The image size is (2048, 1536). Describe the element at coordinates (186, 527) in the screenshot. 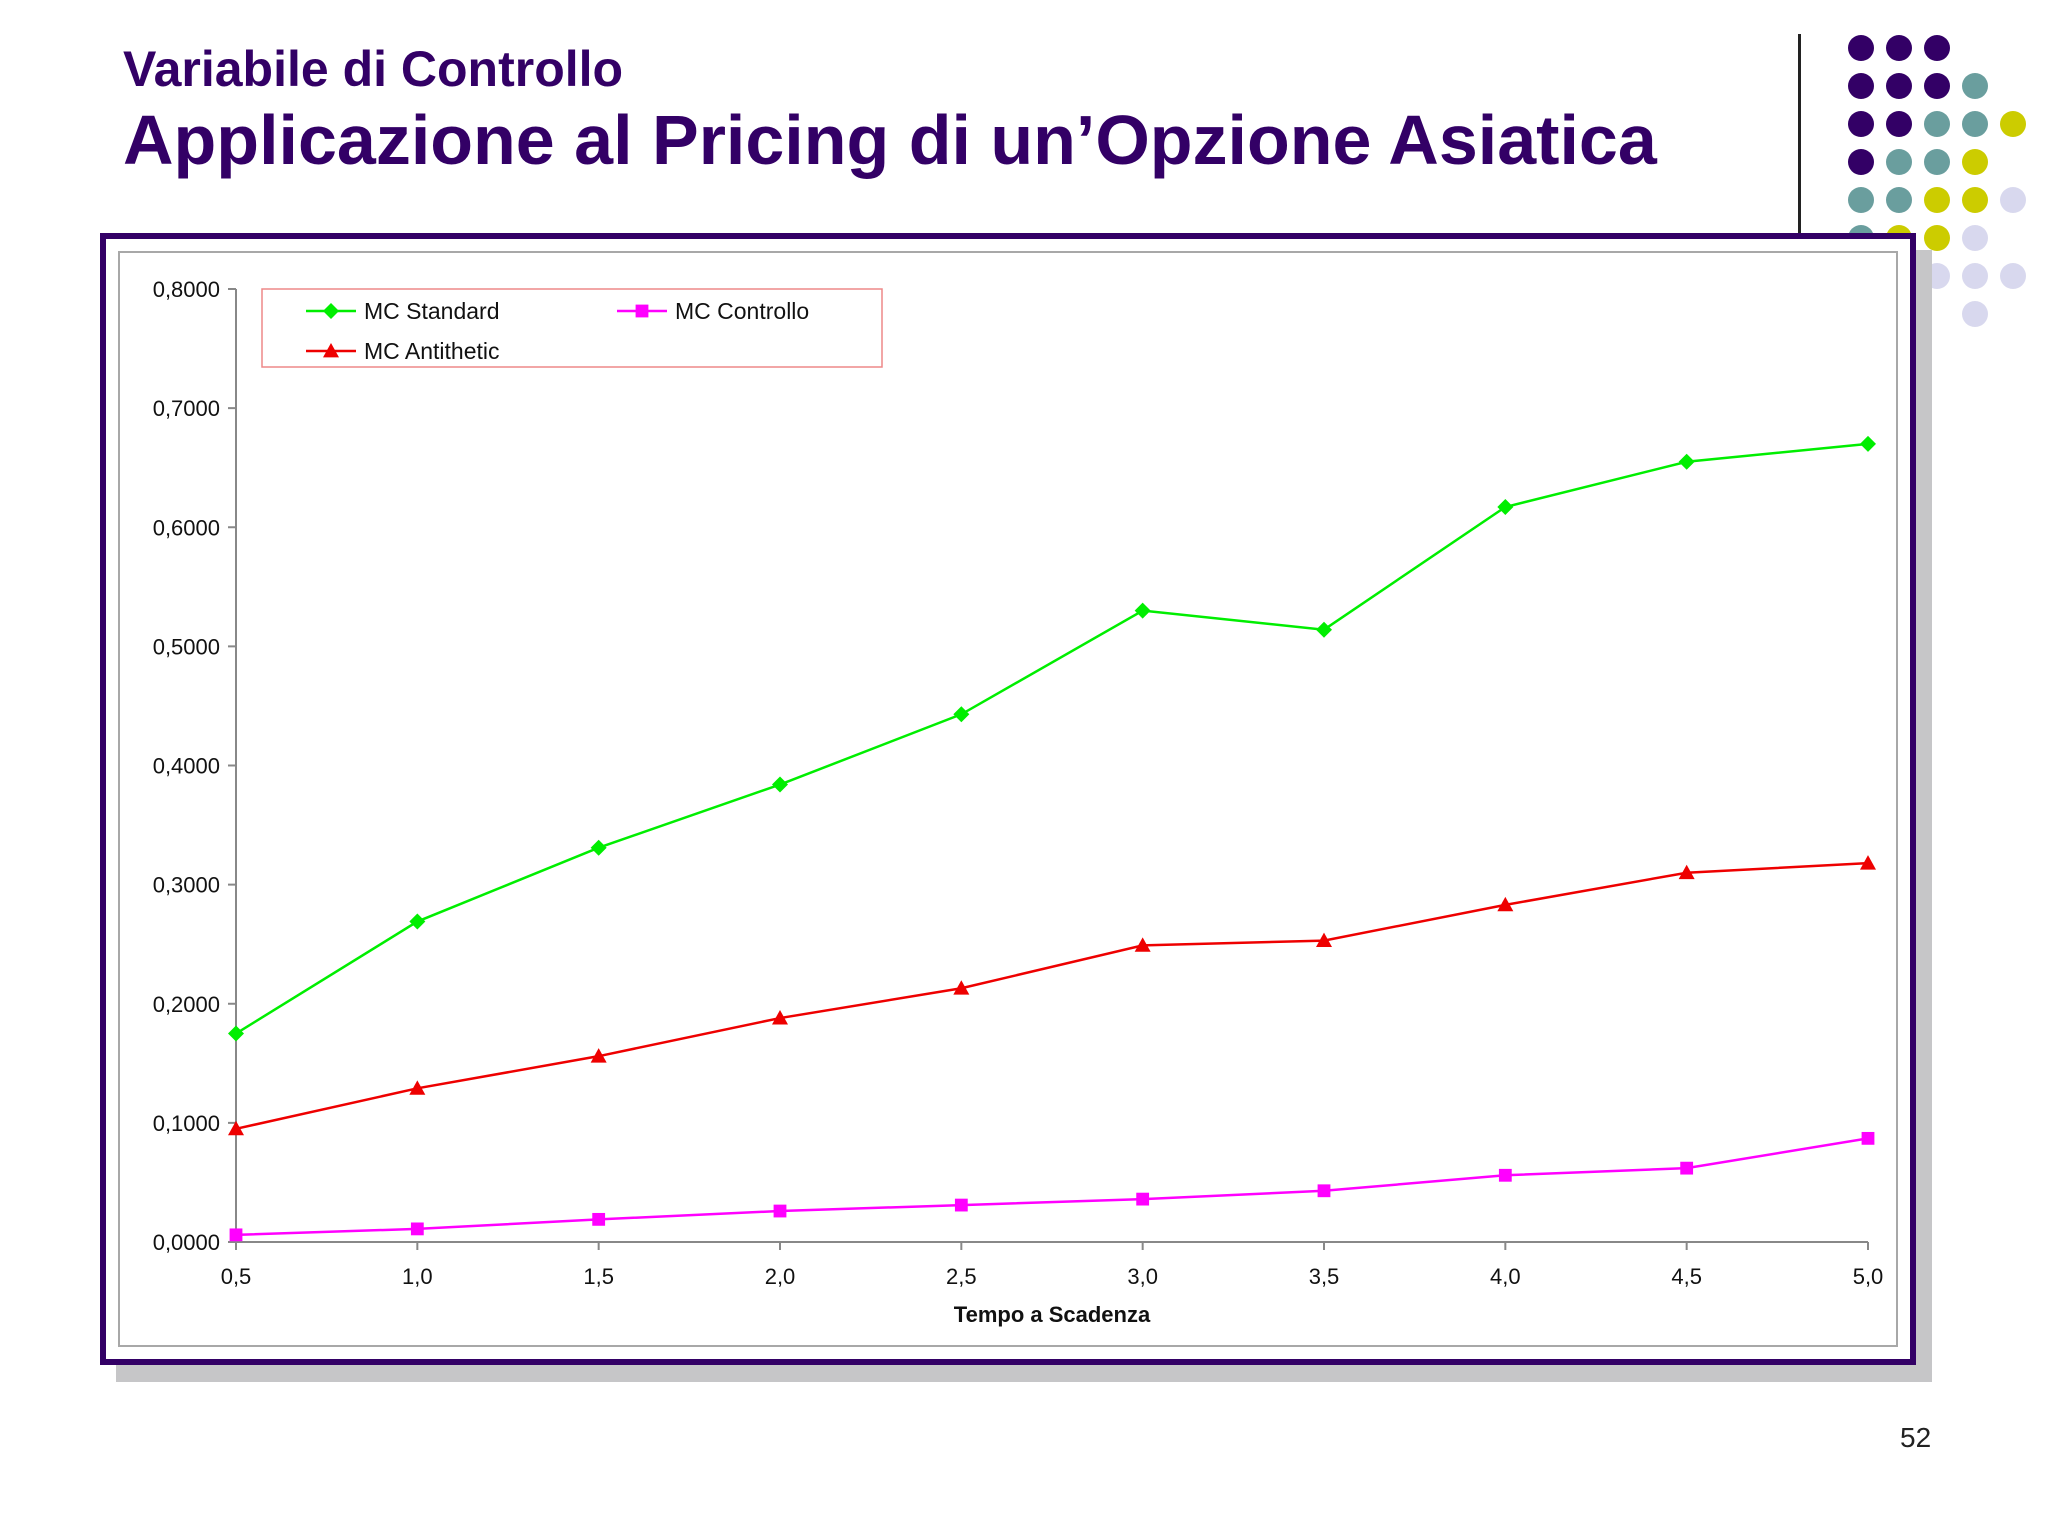

I see `y-tick-label: 0,6000` at that location.